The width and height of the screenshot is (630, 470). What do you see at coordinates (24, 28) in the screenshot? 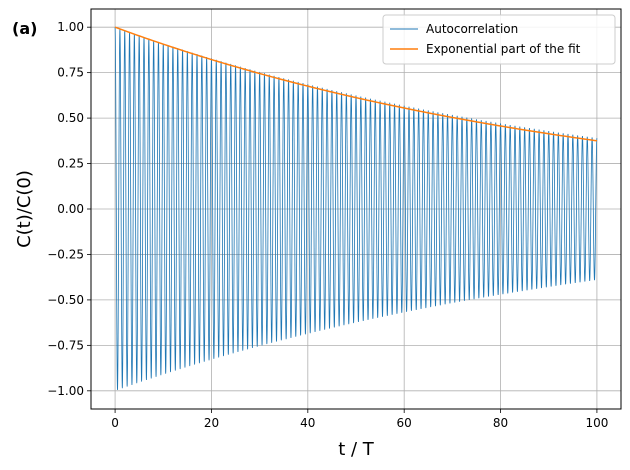
I see `panel-label: (a)` at bounding box center [24, 28].